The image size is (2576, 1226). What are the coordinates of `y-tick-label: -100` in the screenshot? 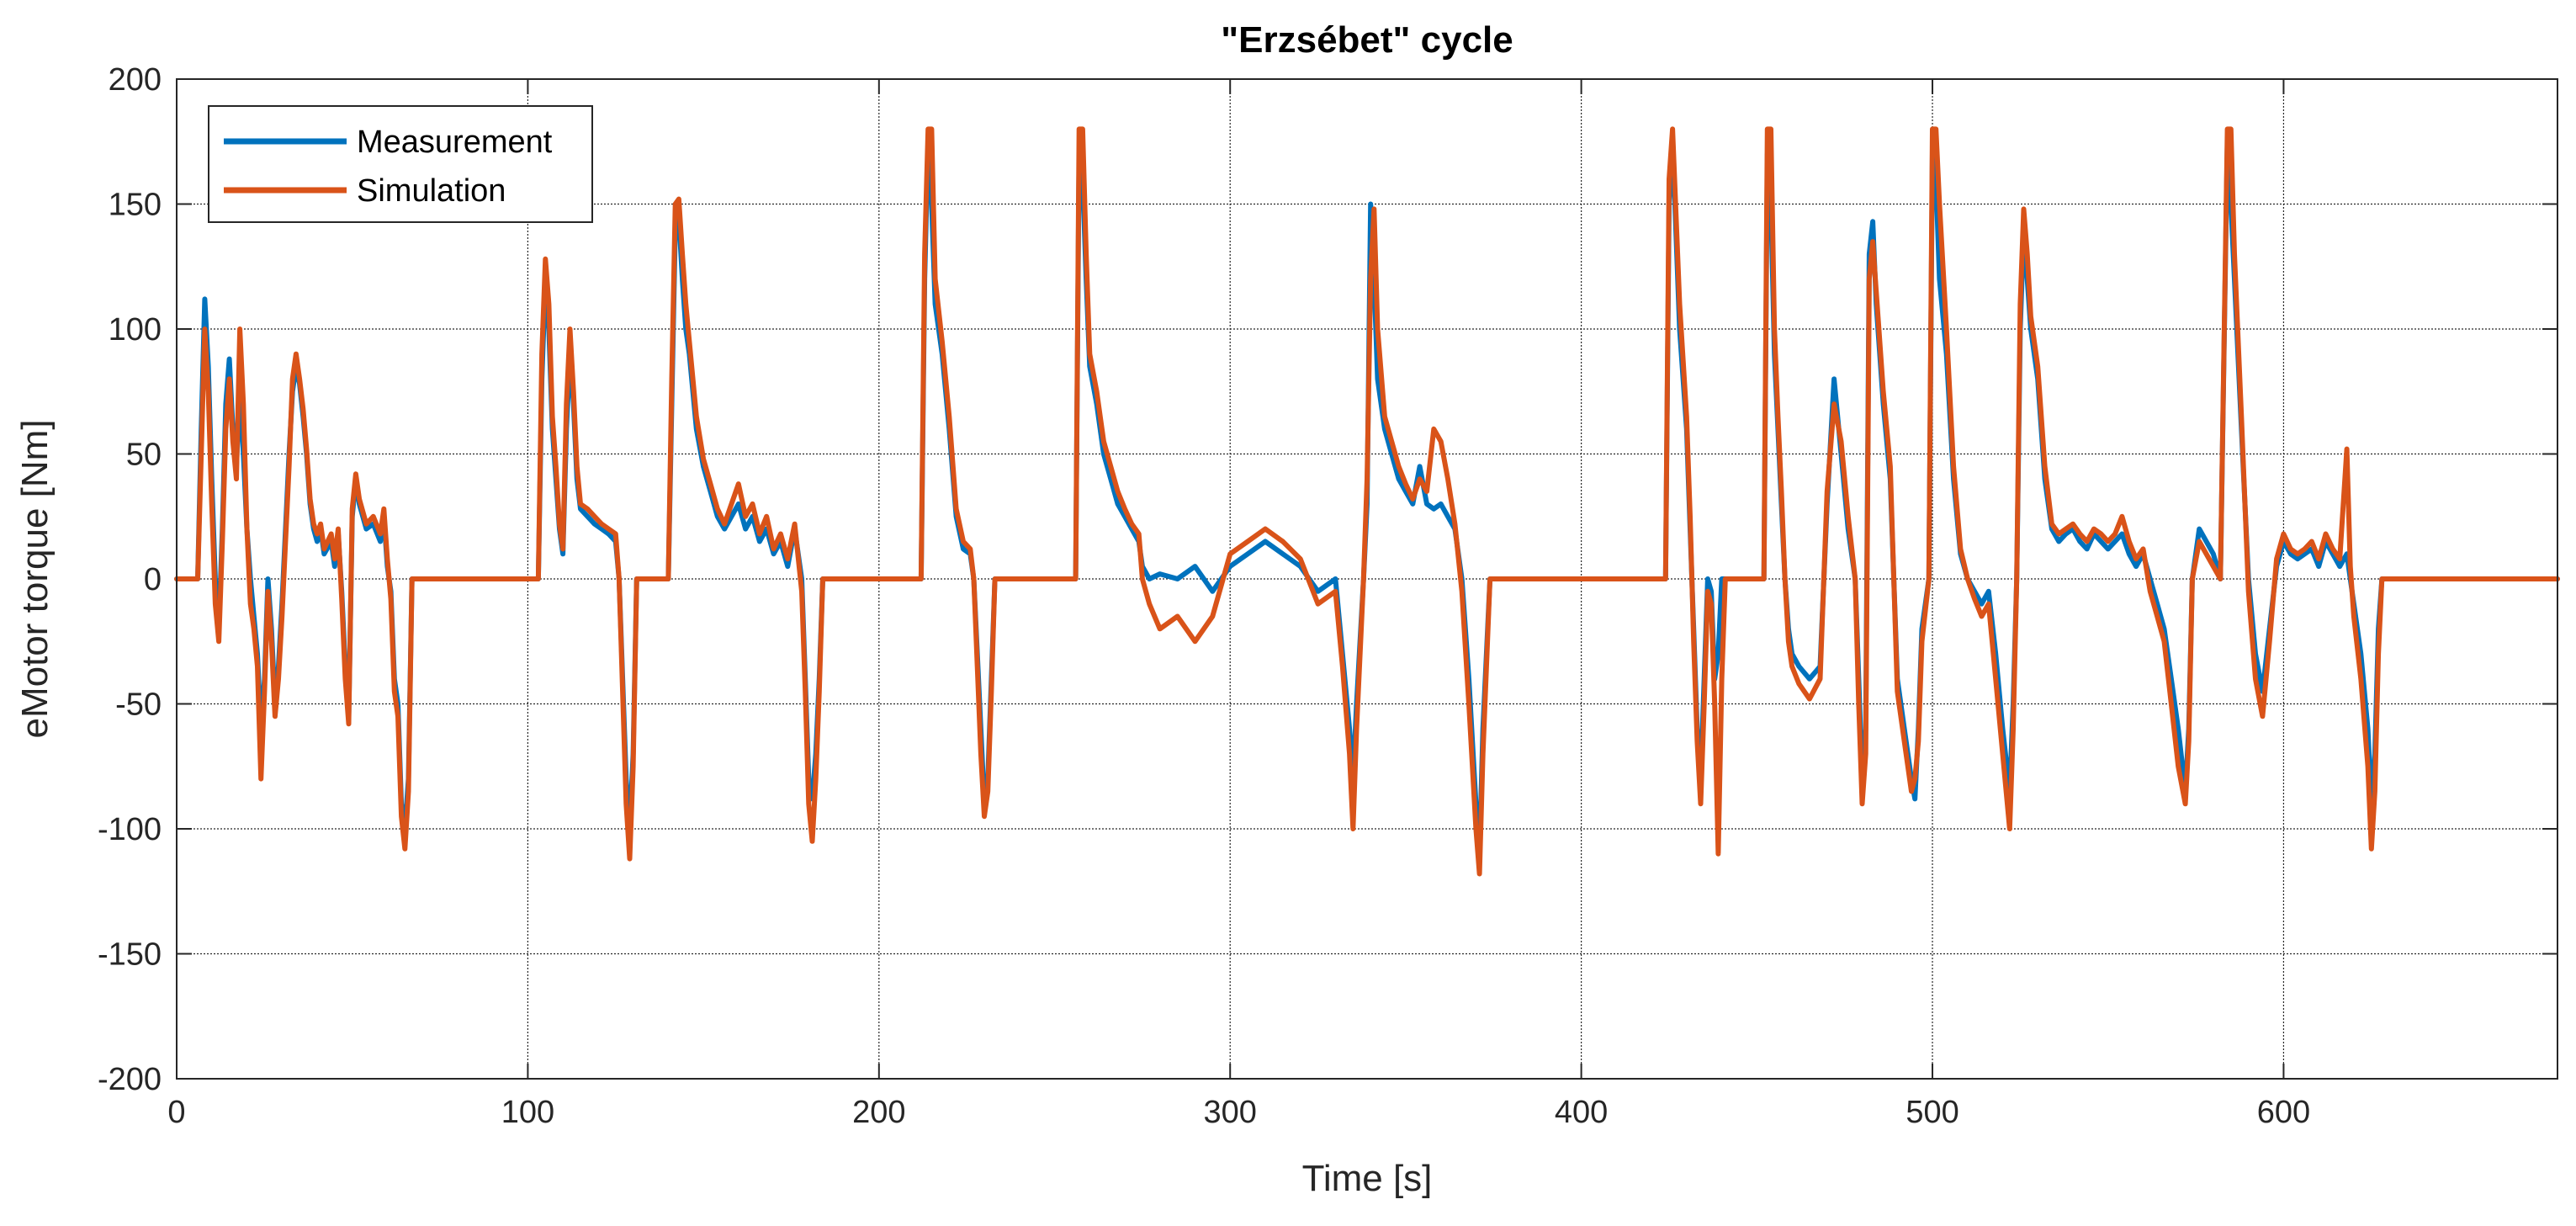 It's located at (130, 829).